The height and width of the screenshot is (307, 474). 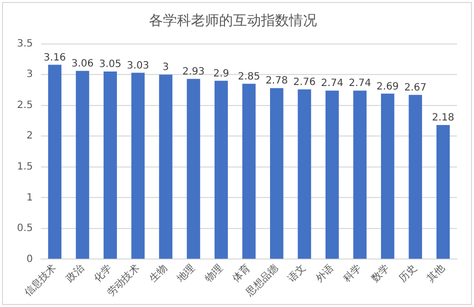 What do you see at coordinates (29, 74) in the screenshot?
I see `y-tick-label: 3` at bounding box center [29, 74].